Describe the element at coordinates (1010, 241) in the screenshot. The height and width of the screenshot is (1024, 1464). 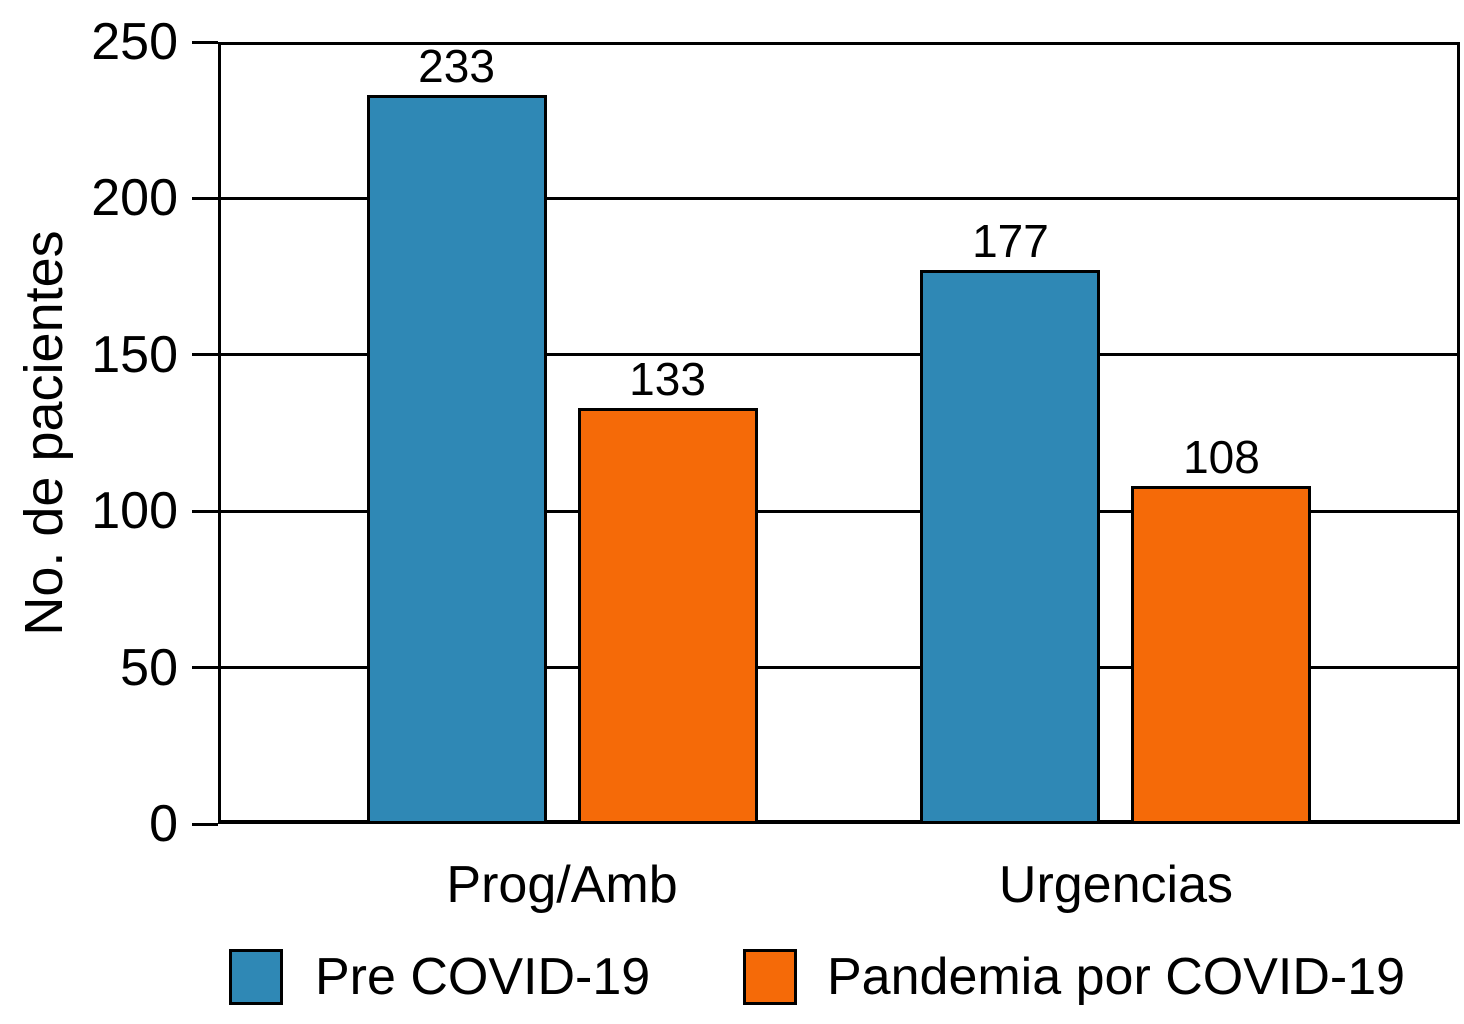
I see `bar-value-label: 177` at that location.